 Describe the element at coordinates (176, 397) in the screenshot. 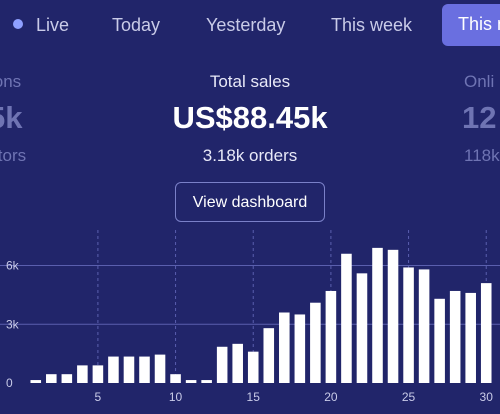

I see `x-tick-label: 10` at that location.